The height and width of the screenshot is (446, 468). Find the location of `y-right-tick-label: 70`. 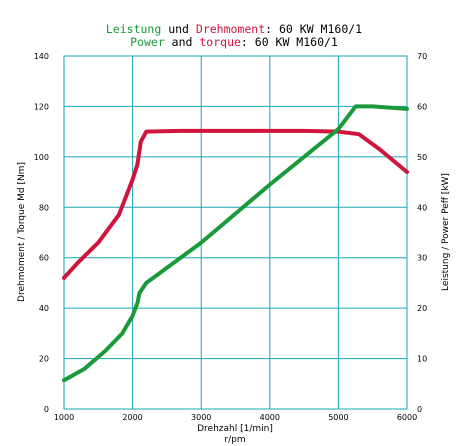

y-right-tick-label: 70 is located at coordinates (422, 56).